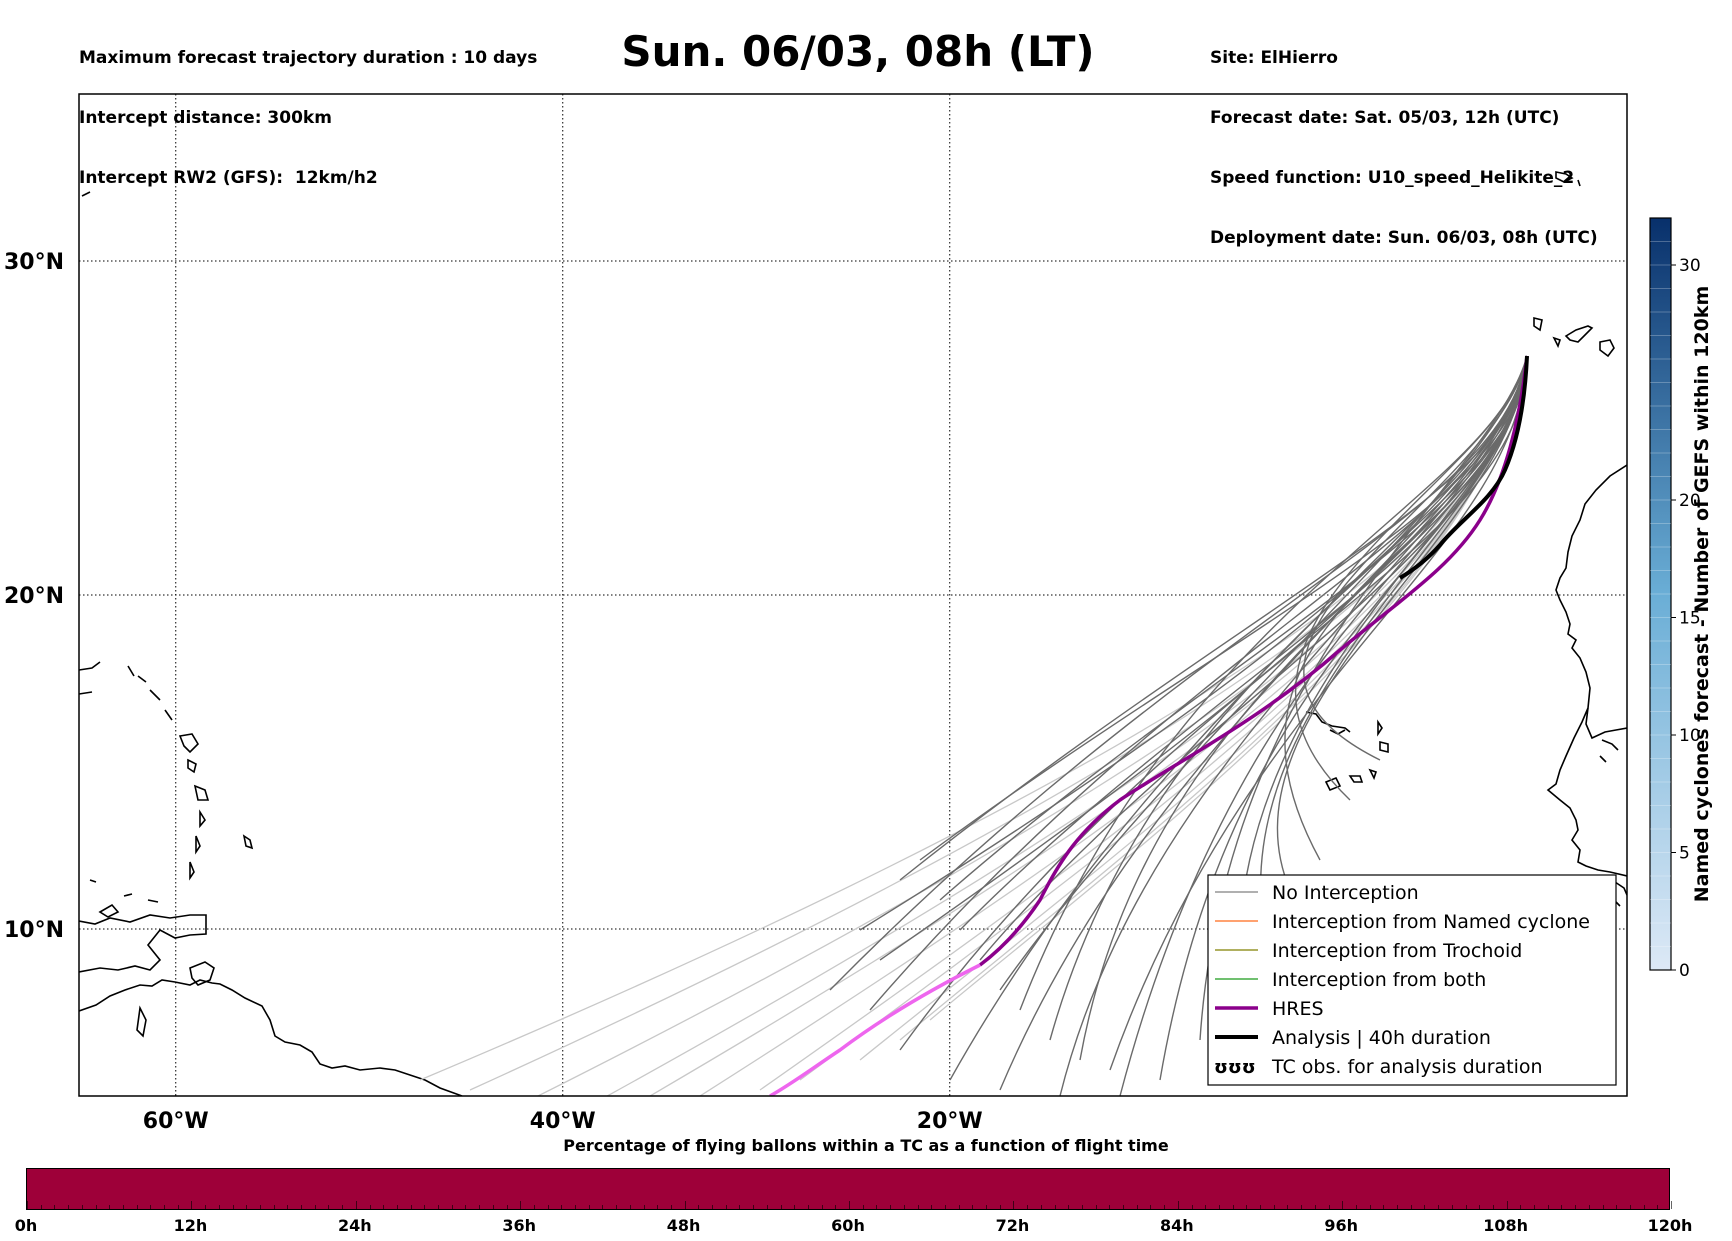 This screenshot has width=1732, height=1241. I want to click on trajectory-hres-extension, so click(875, 1029).